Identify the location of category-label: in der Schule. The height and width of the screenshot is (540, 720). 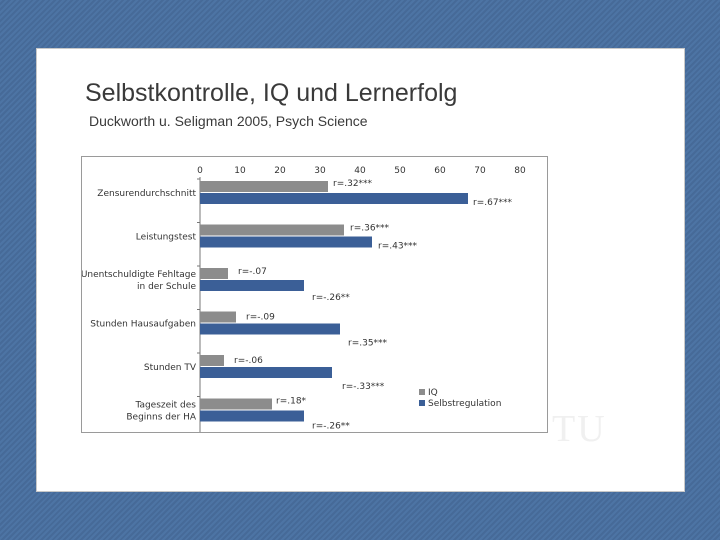
(166, 287).